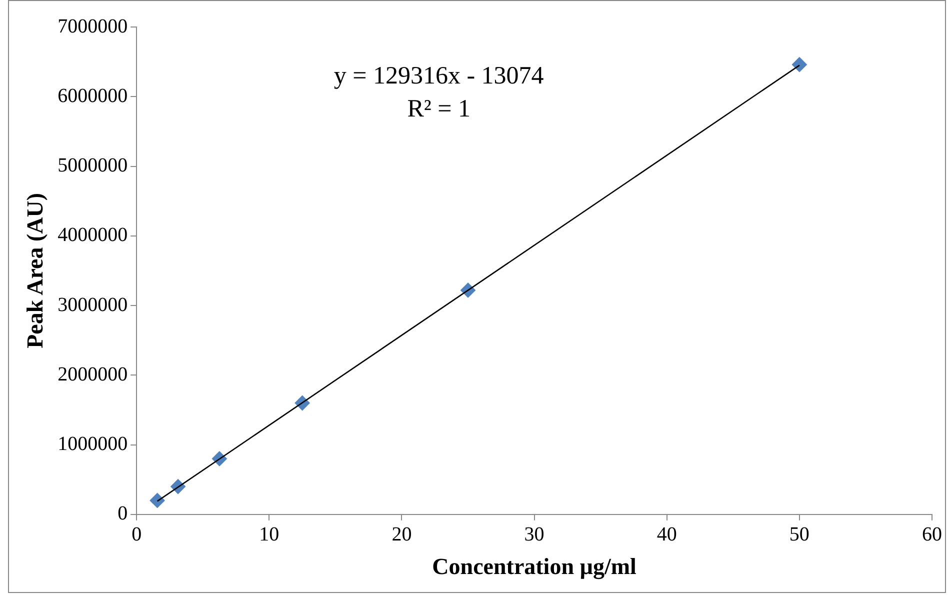  What do you see at coordinates (666, 535) in the screenshot?
I see `x-tick-label: 40` at bounding box center [666, 535].